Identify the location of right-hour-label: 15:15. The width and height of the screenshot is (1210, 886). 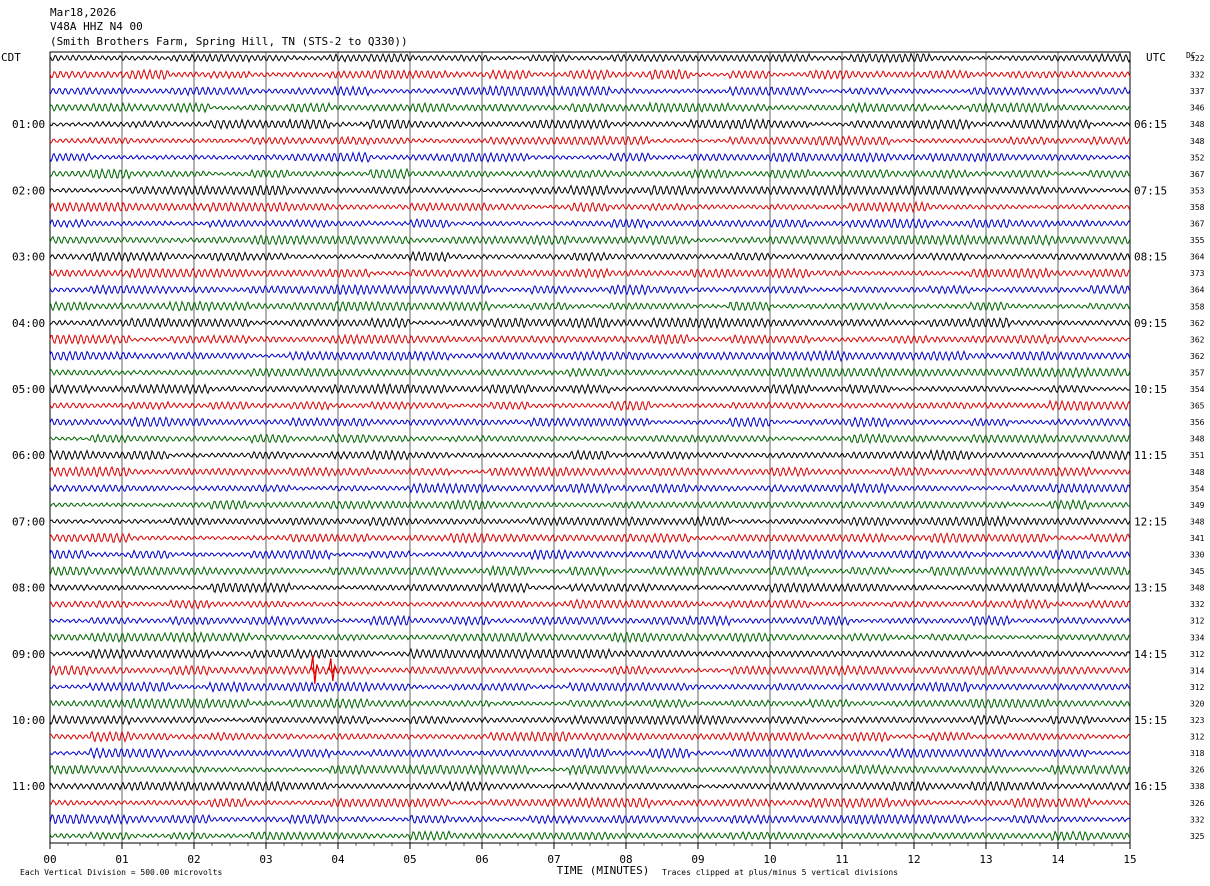
(1150, 720).